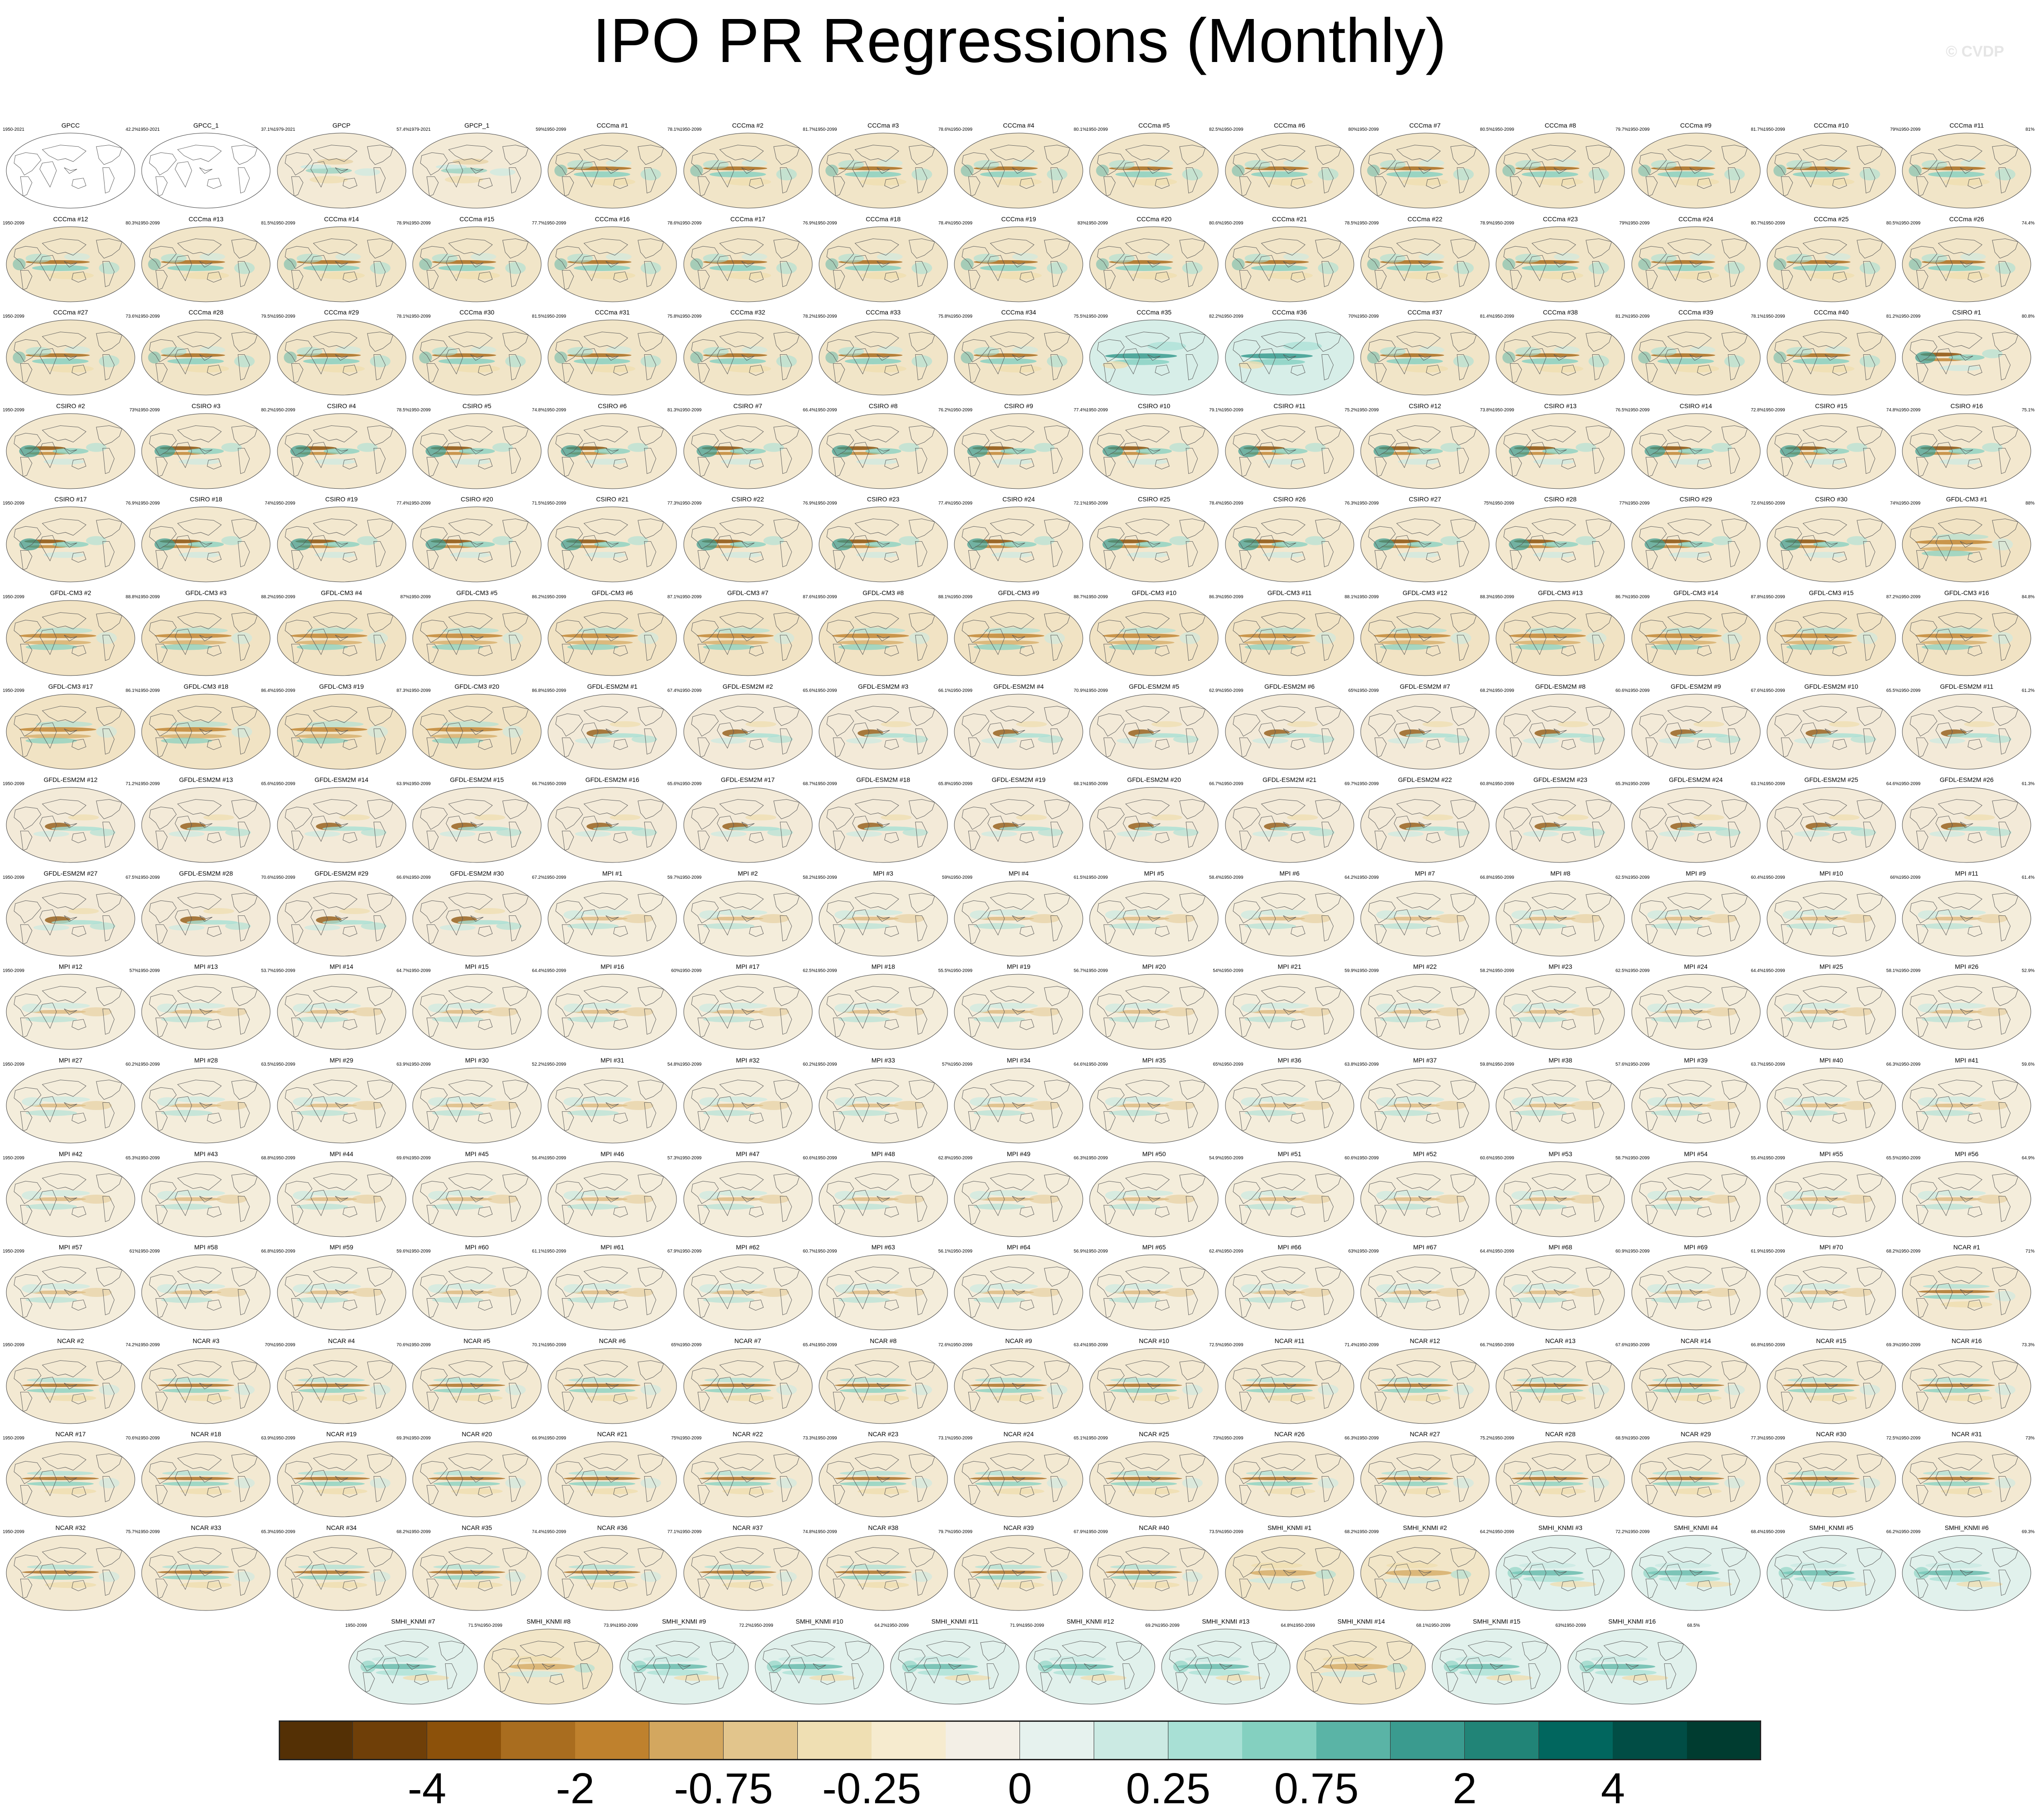  I want to click on map-panel: GFDL-ESM2M #19 1950-2099 68.1%, so click(1018, 820).